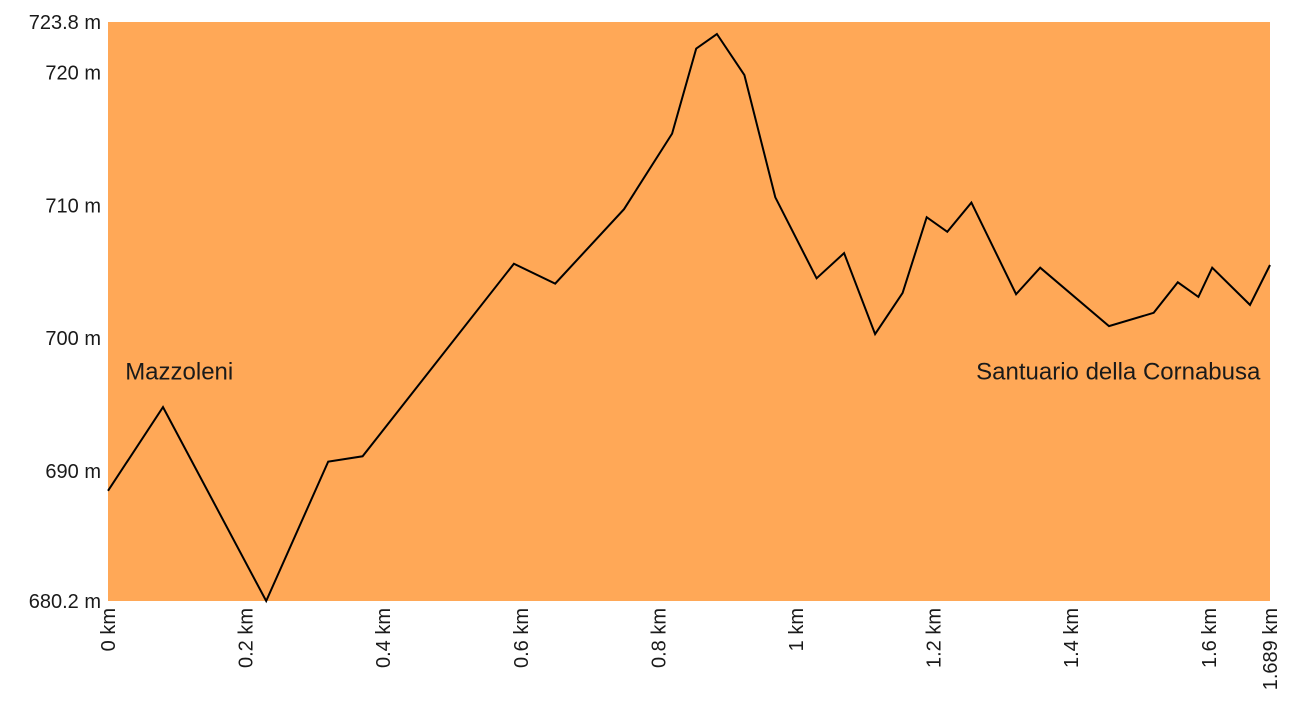 The image size is (1295, 718). What do you see at coordinates (935, 638) in the screenshot?
I see `x-tick-label: 1.2 km` at bounding box center [935, 638].